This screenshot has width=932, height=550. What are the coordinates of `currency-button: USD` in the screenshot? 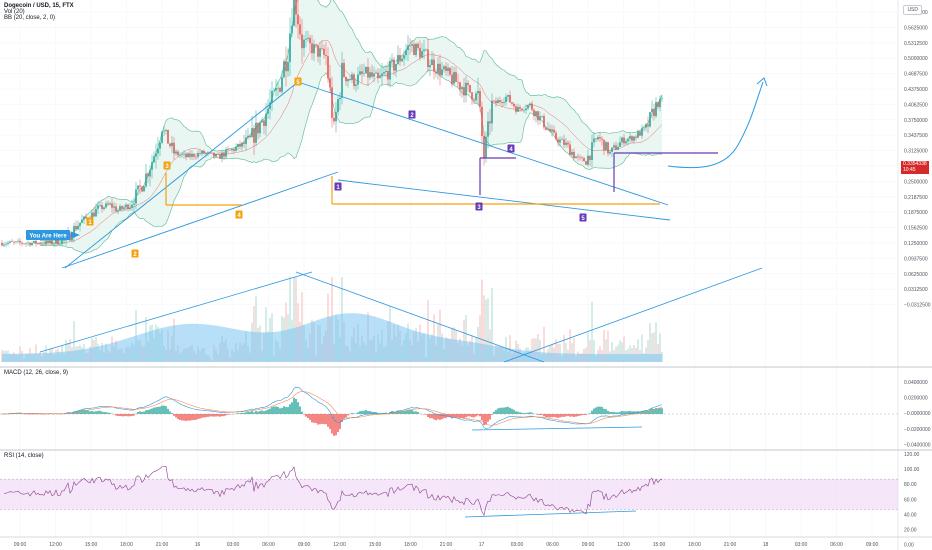 It's located at (912, 10).